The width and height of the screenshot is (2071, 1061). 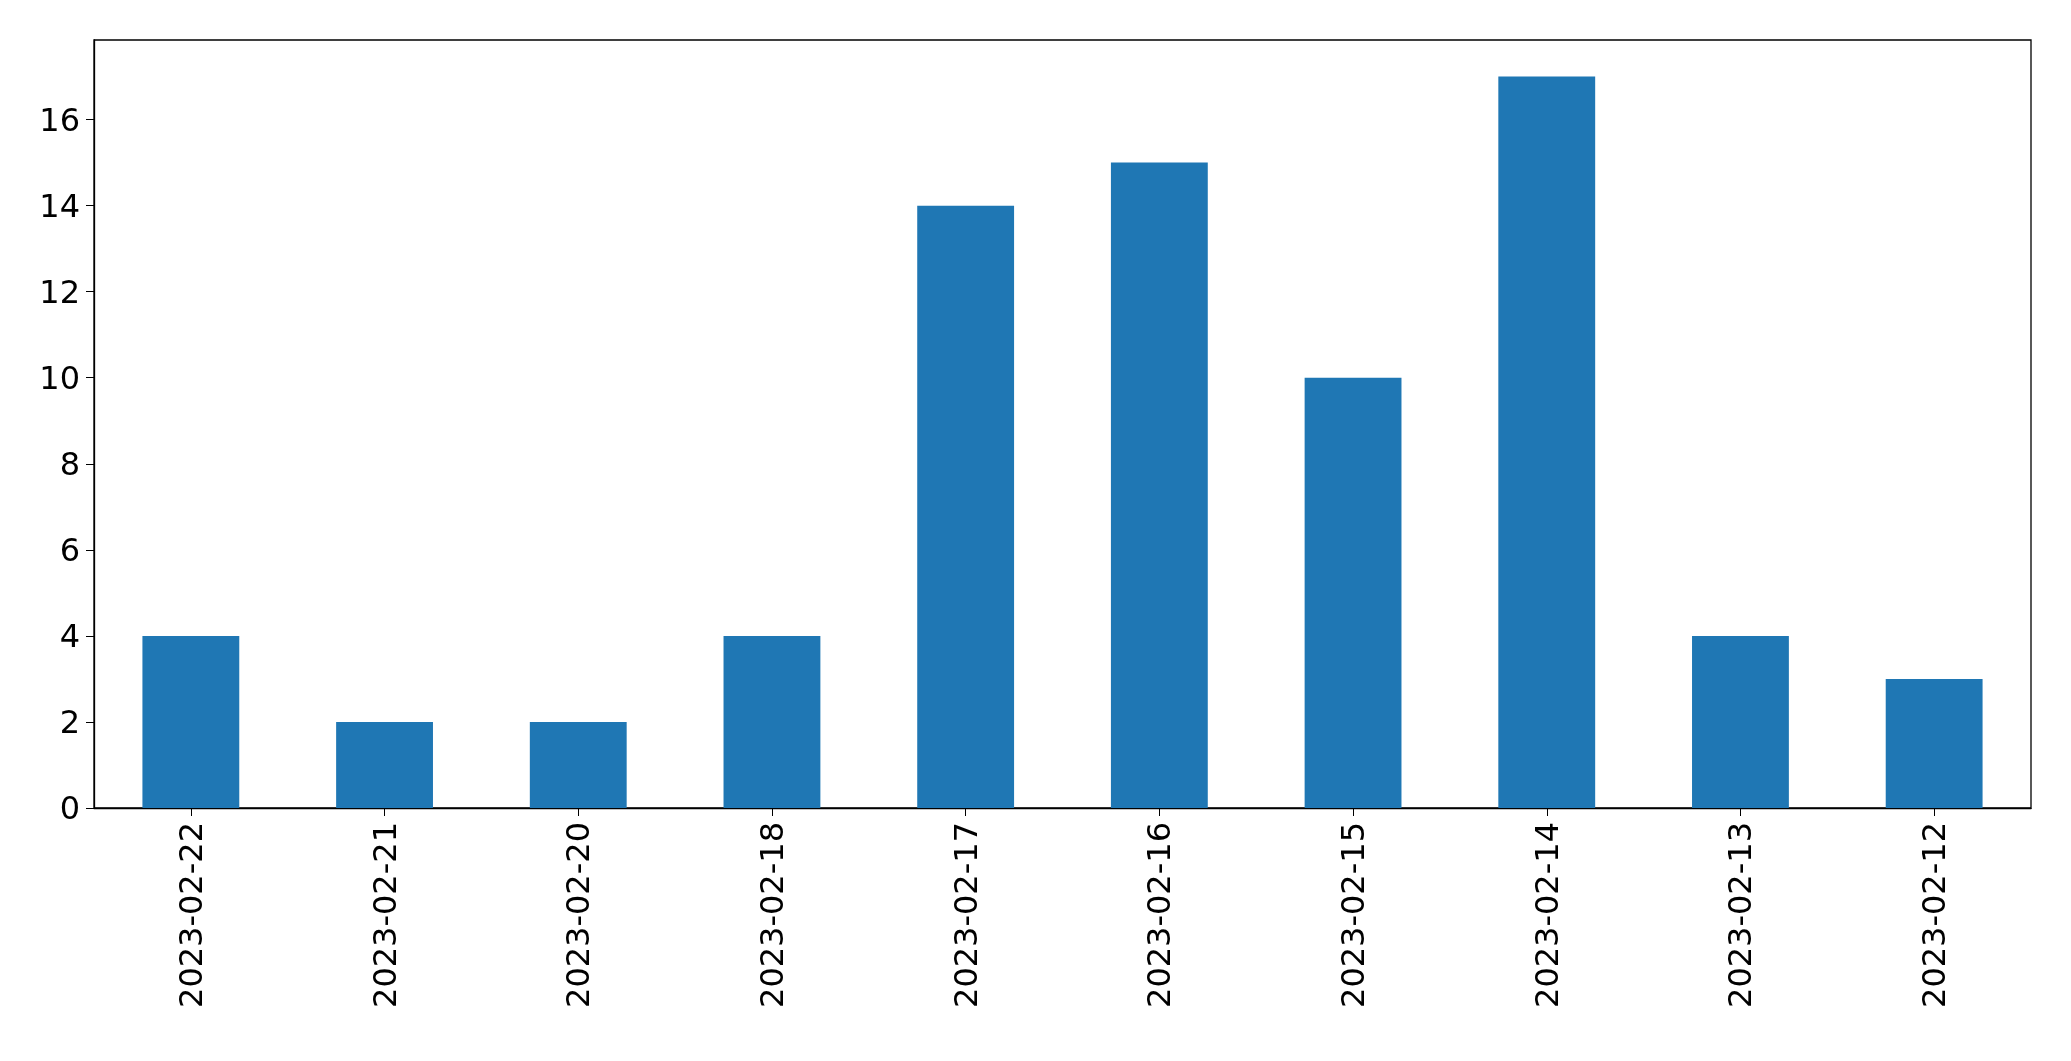 I want to click on x-tick-label: 2023-02-17, so click(x=965, y=915).